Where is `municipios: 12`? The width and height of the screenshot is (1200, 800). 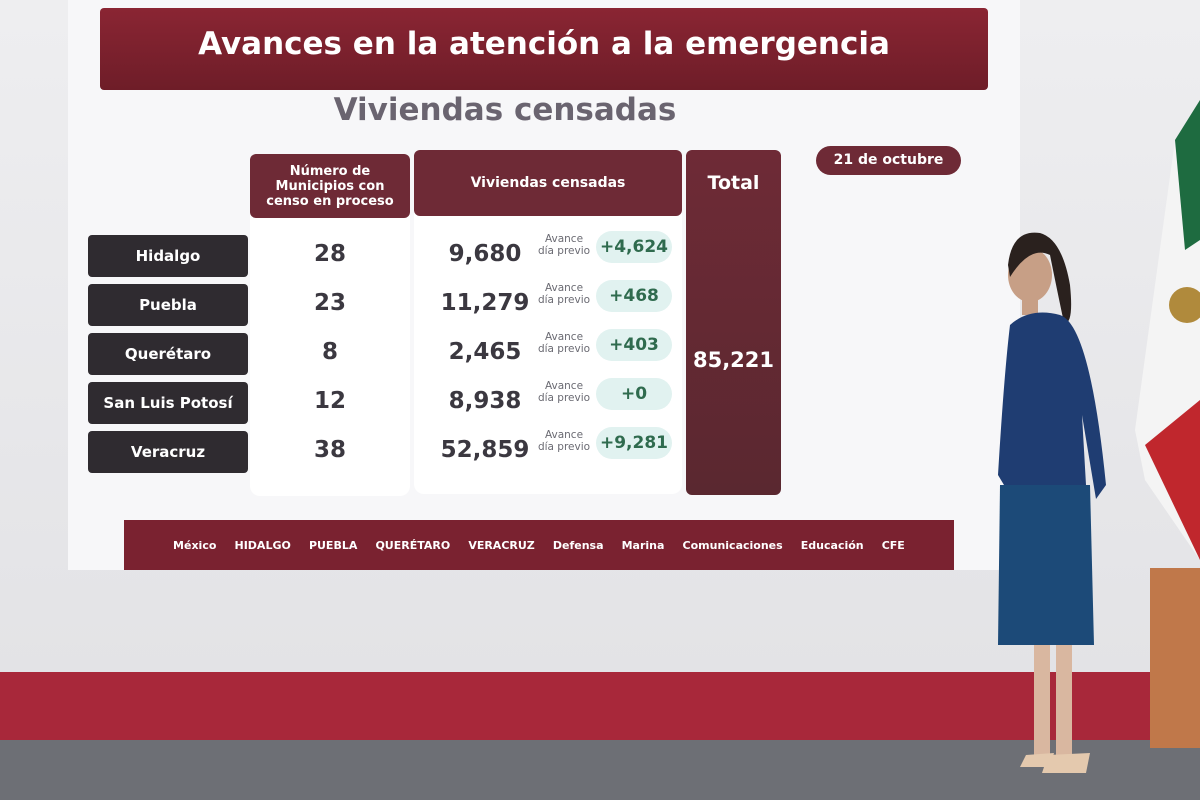 municipios: 12 is located at coordinates (329, 401).